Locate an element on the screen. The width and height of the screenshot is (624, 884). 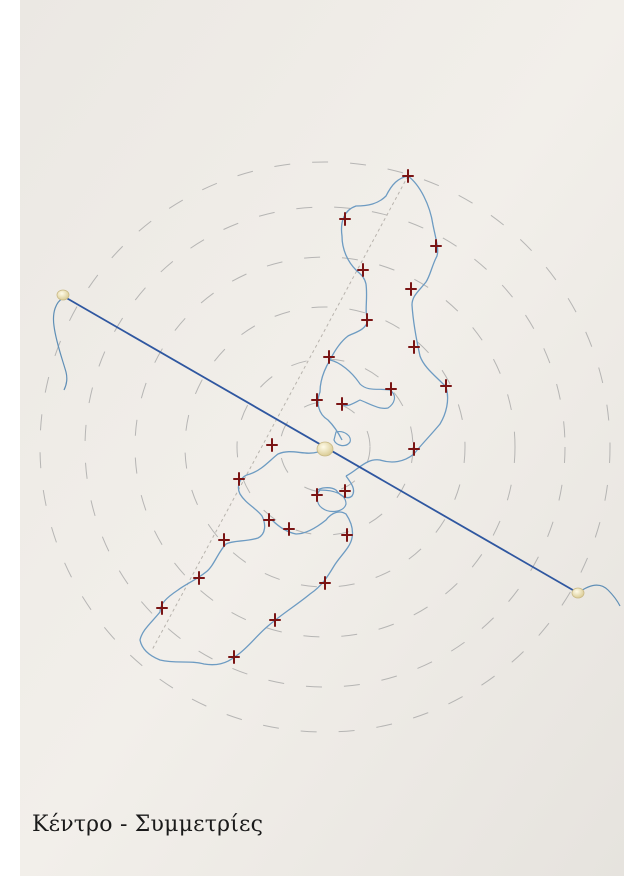
loose-thread-left is located at coordinates (60, 344).